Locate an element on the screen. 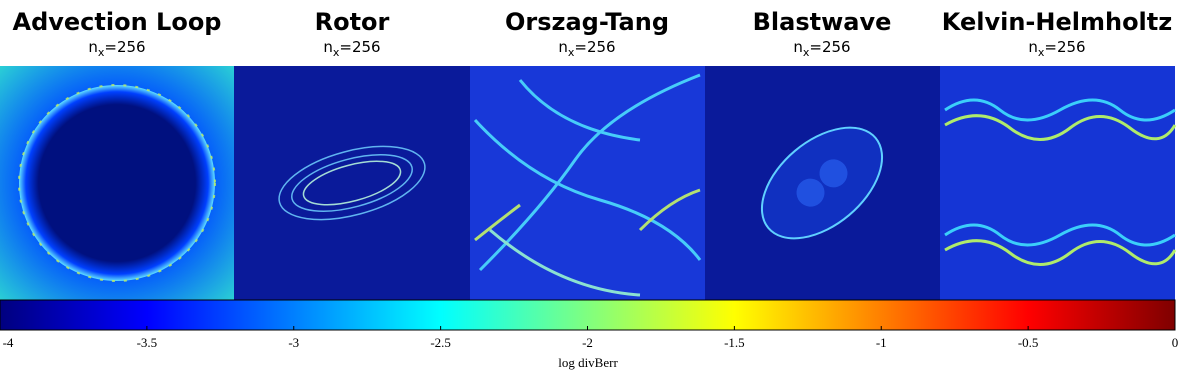  tick-label: -0.5 is located at coordinates (1028, 342).